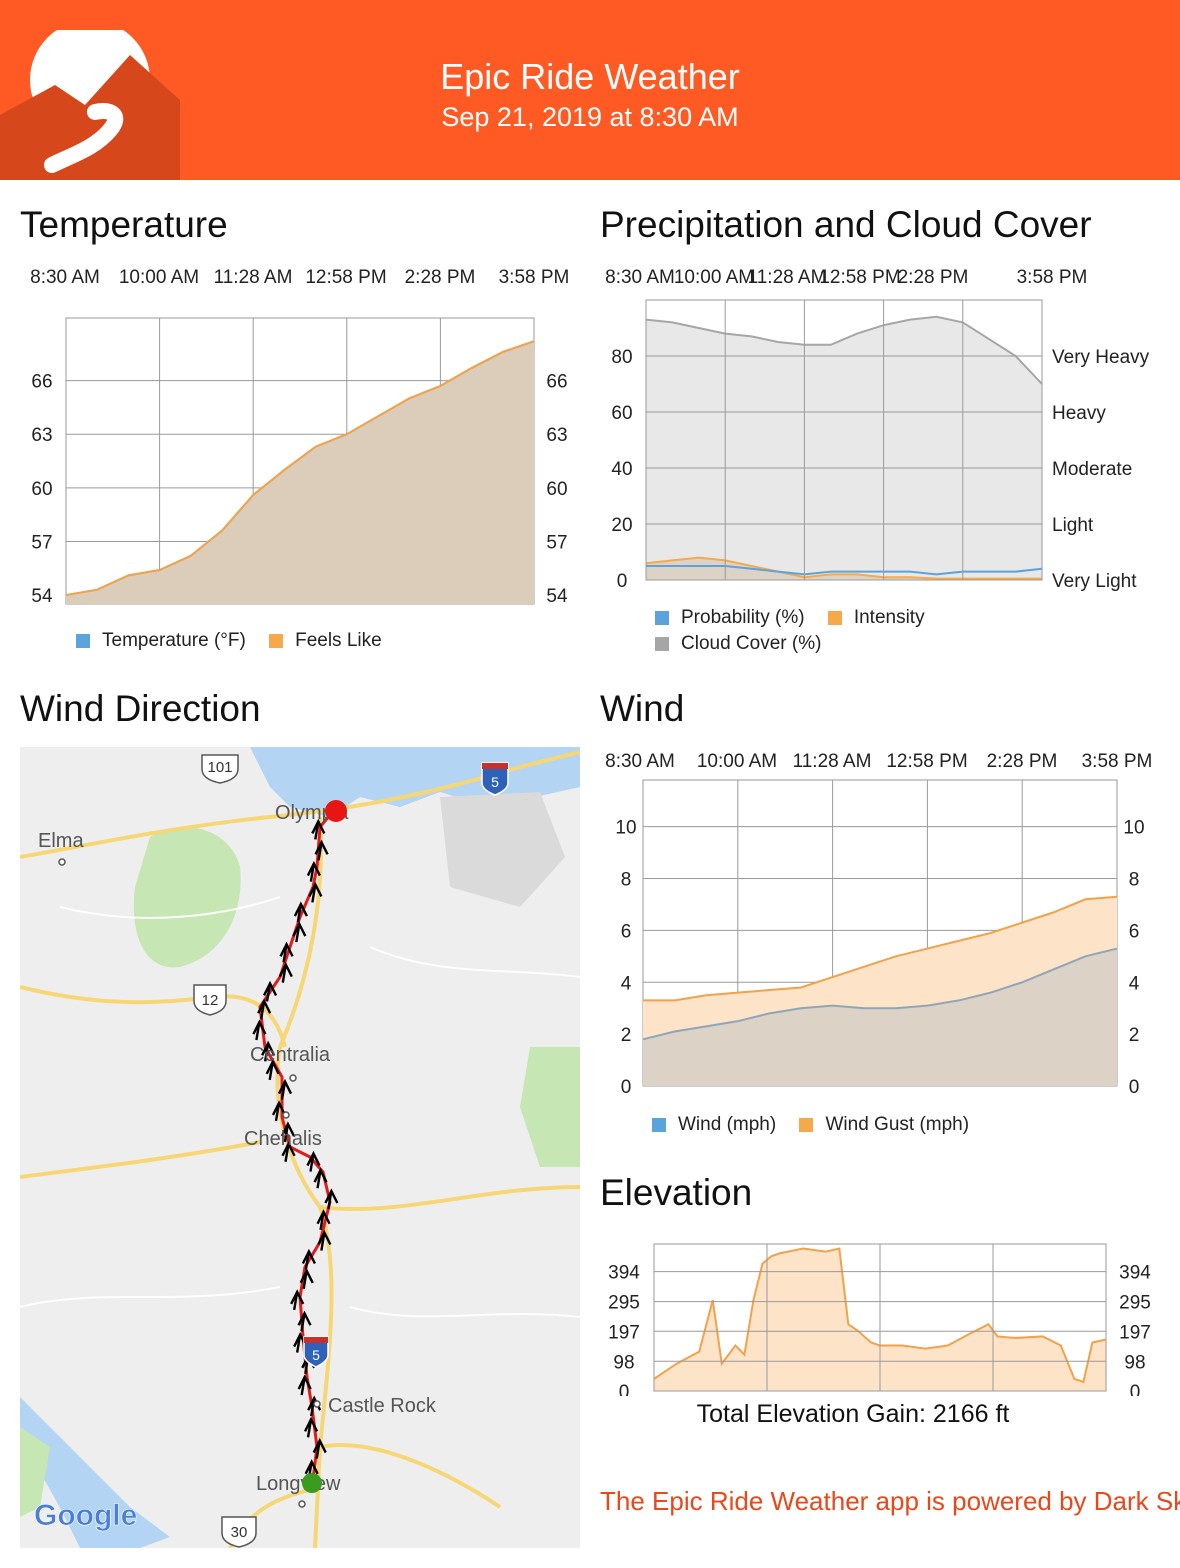  I want to click on intensity-area, so click(844, 568).